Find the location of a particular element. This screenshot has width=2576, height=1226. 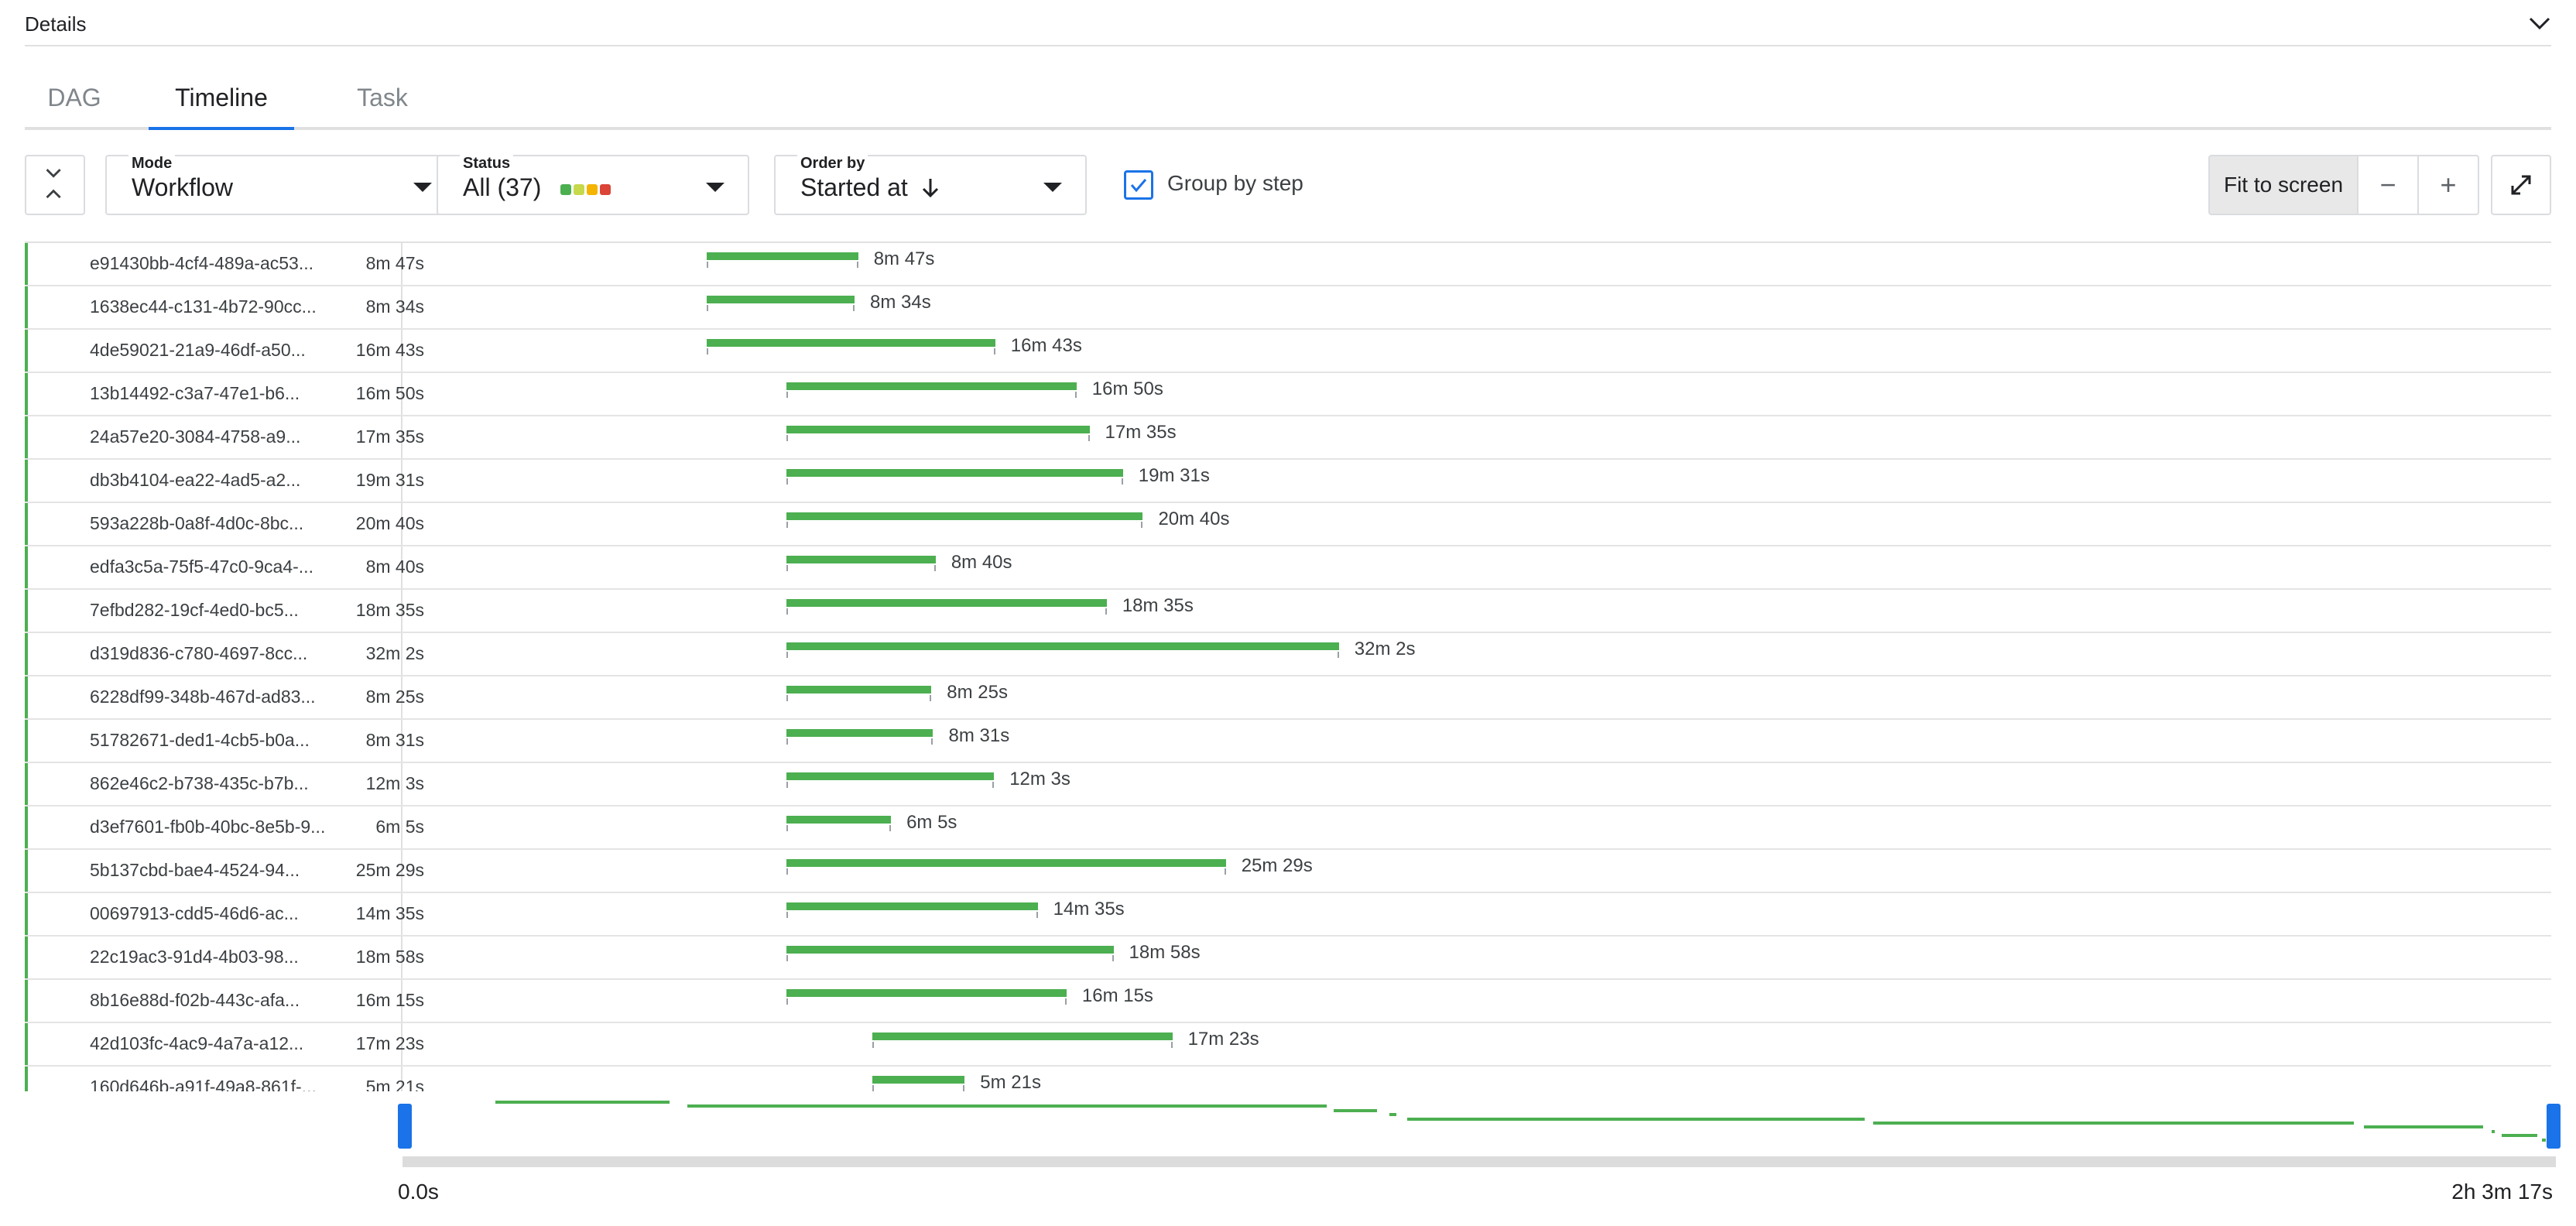

timeline-row: d319d836-c780-4697-8cc... 32m 2s 32m 2s is located at coordinates (1288, 655).